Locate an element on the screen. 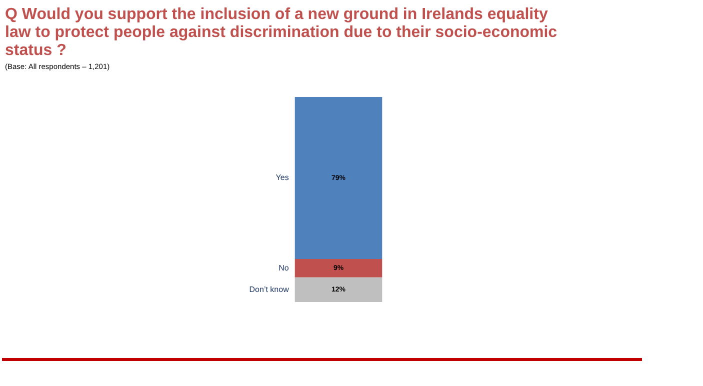  chart-title: Q Would you support the inclusion of a new ground in Irelands equality law to protect people against discrimination due to their socio-economic status ? is located at coordinates (281, 33).